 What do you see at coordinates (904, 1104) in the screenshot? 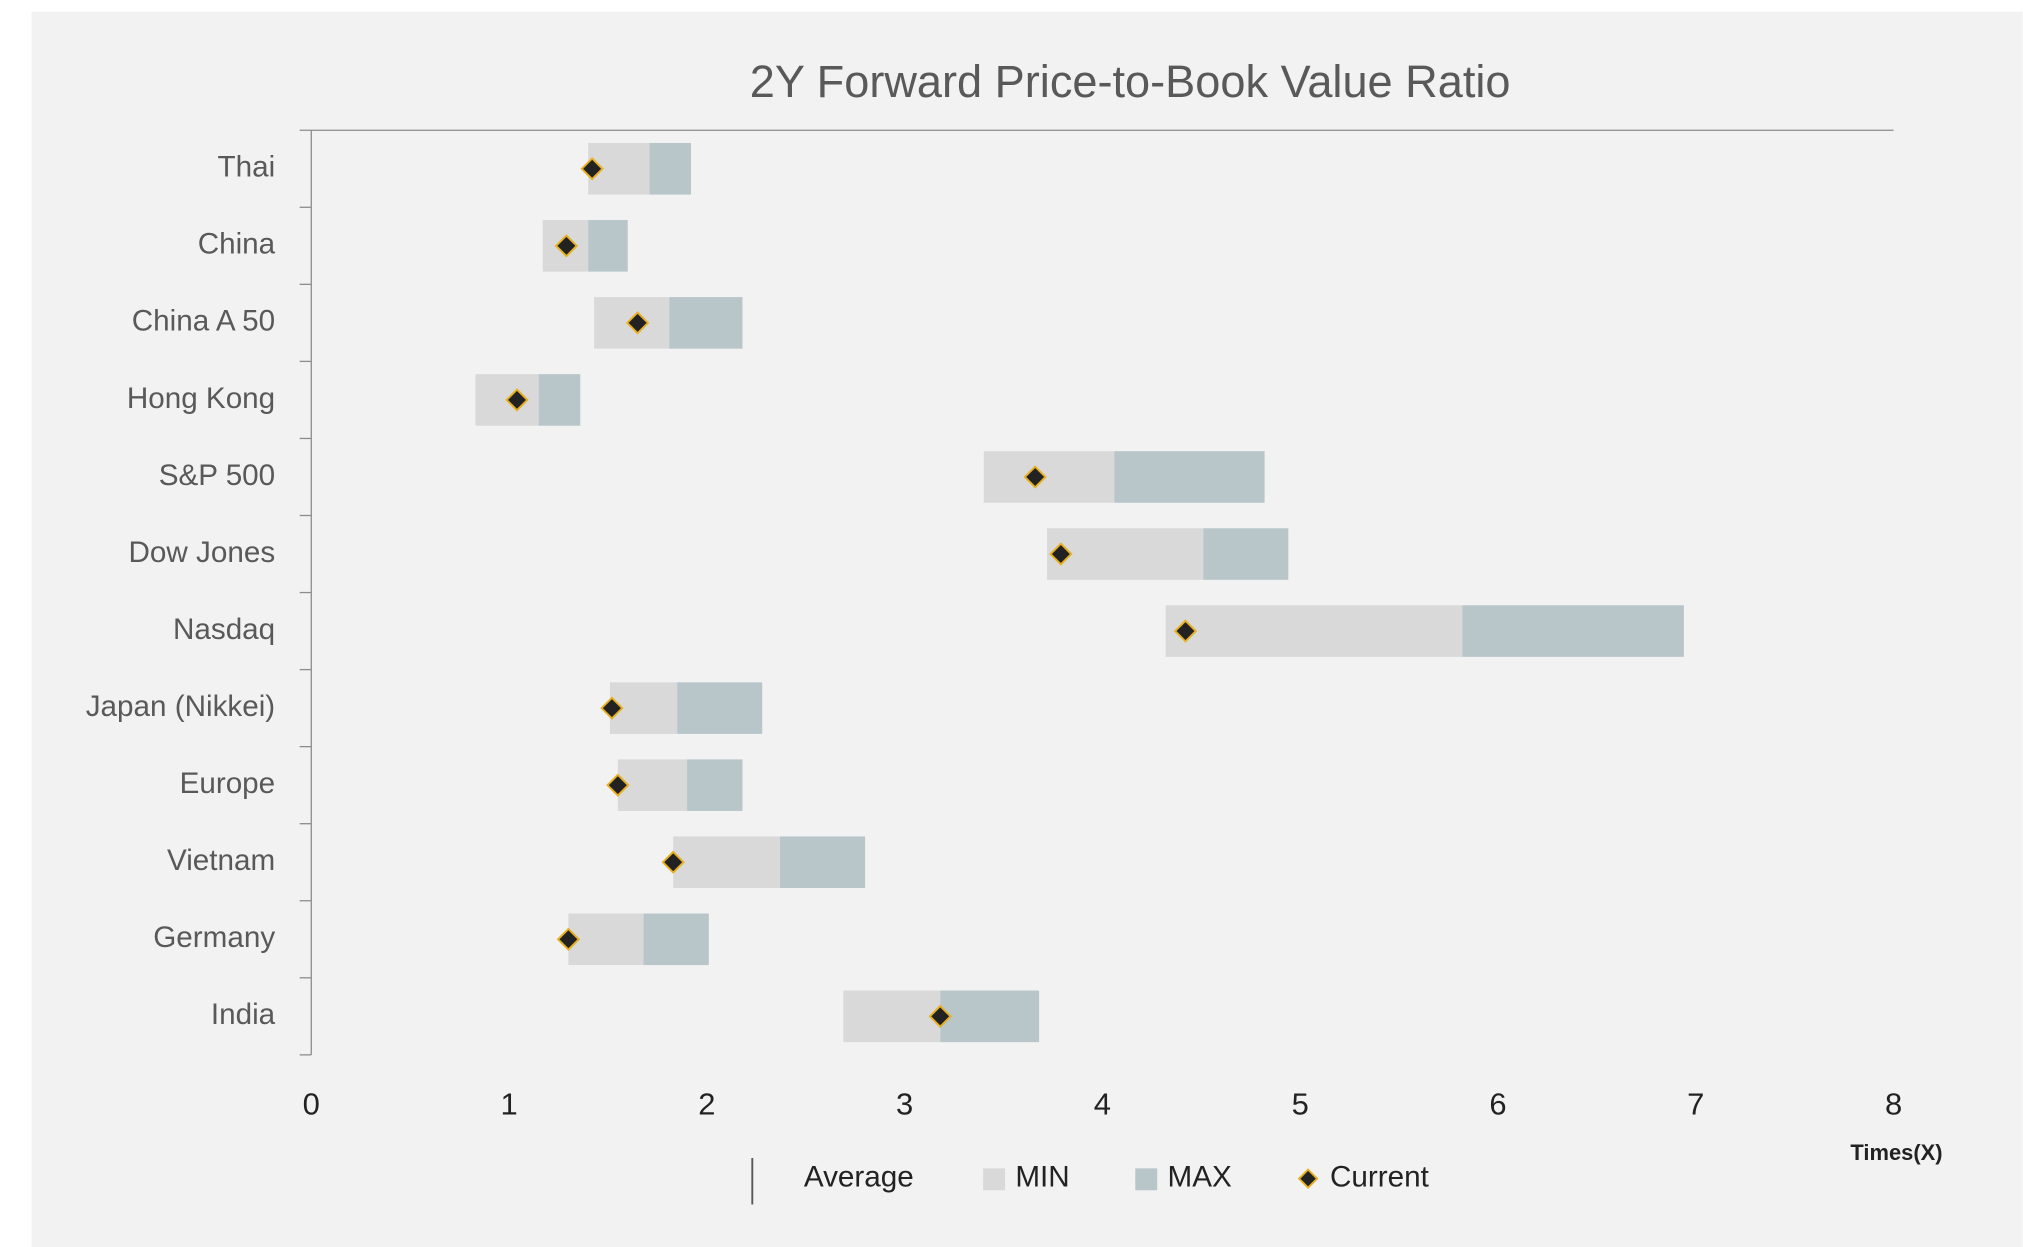
I see `x-tick-label: 3` at bounding box center [904, 1104].